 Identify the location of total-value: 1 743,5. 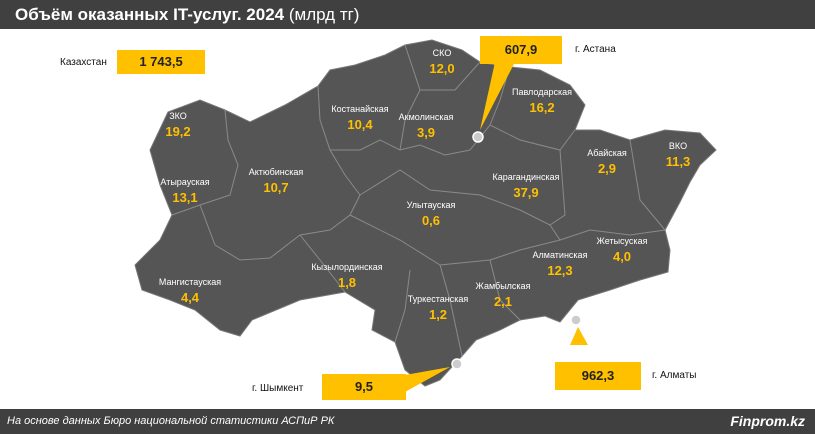
(161, 62).